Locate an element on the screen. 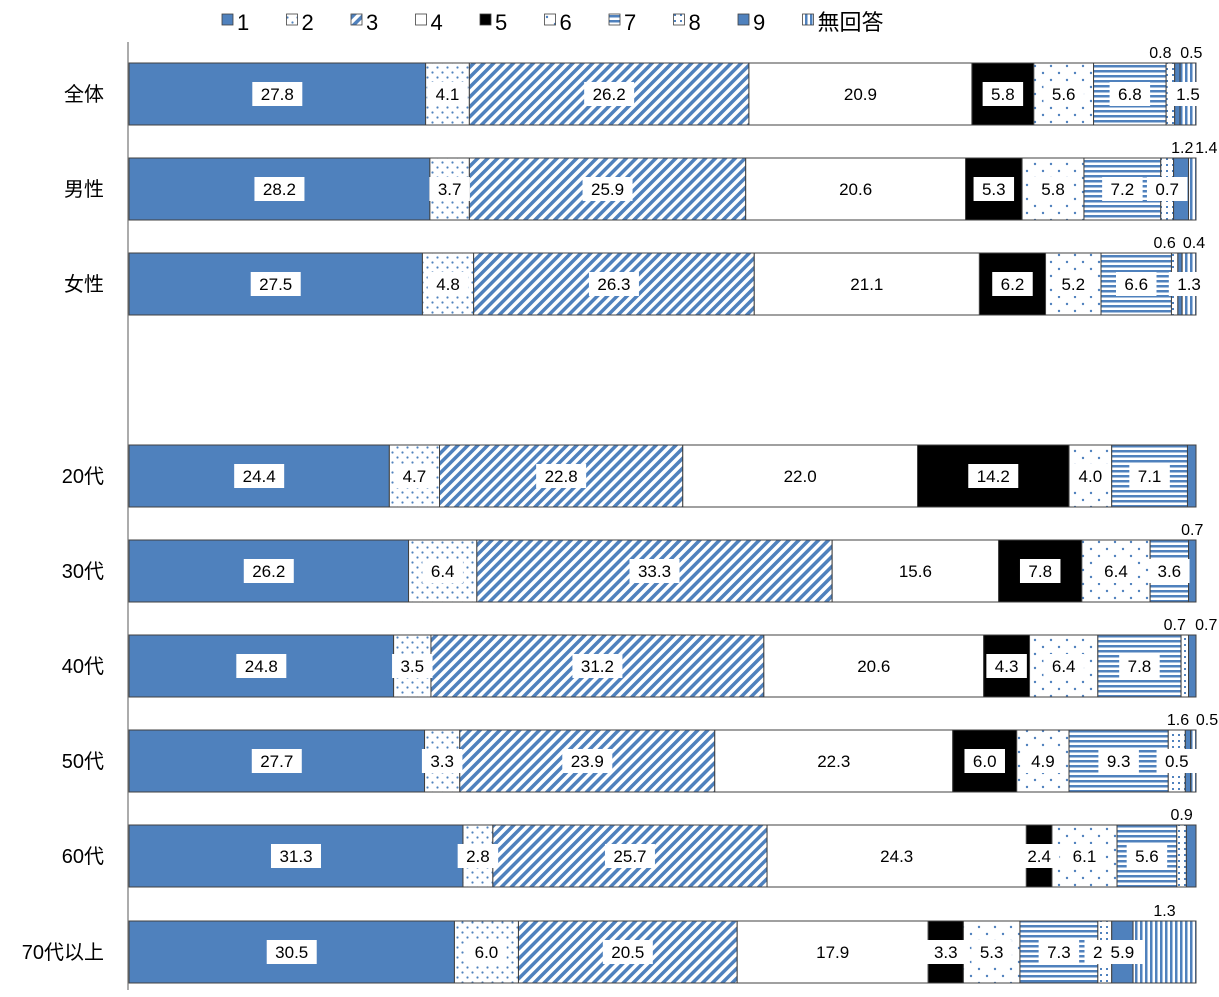 The image size is (1219, 997). data-label: 27.7 is located at coordinates (276, 761).